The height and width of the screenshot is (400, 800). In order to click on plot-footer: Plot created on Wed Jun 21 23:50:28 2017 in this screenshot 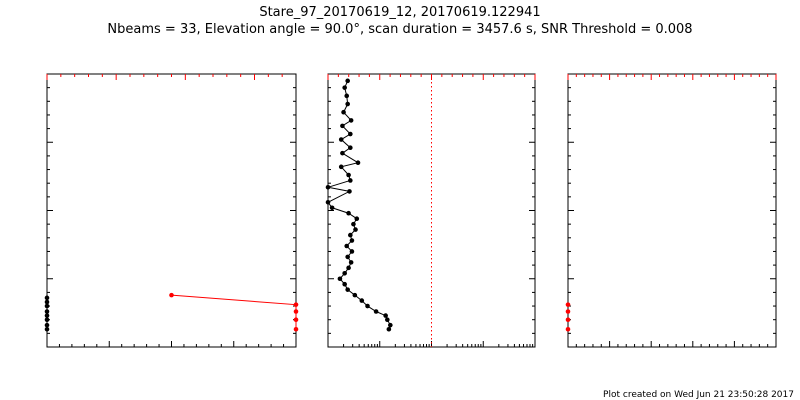, I will do `click(698, 395)`.